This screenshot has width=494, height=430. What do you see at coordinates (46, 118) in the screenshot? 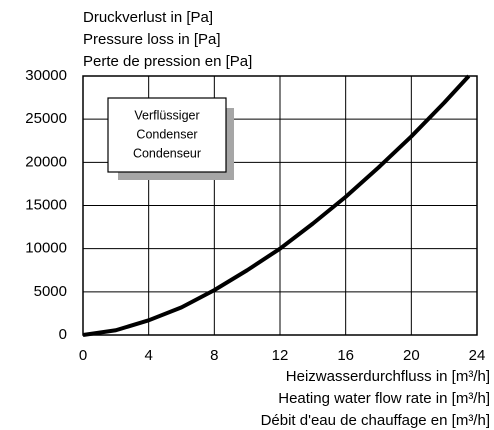
I see `y-tick-label: 25000` at bounding box center [46, 118].